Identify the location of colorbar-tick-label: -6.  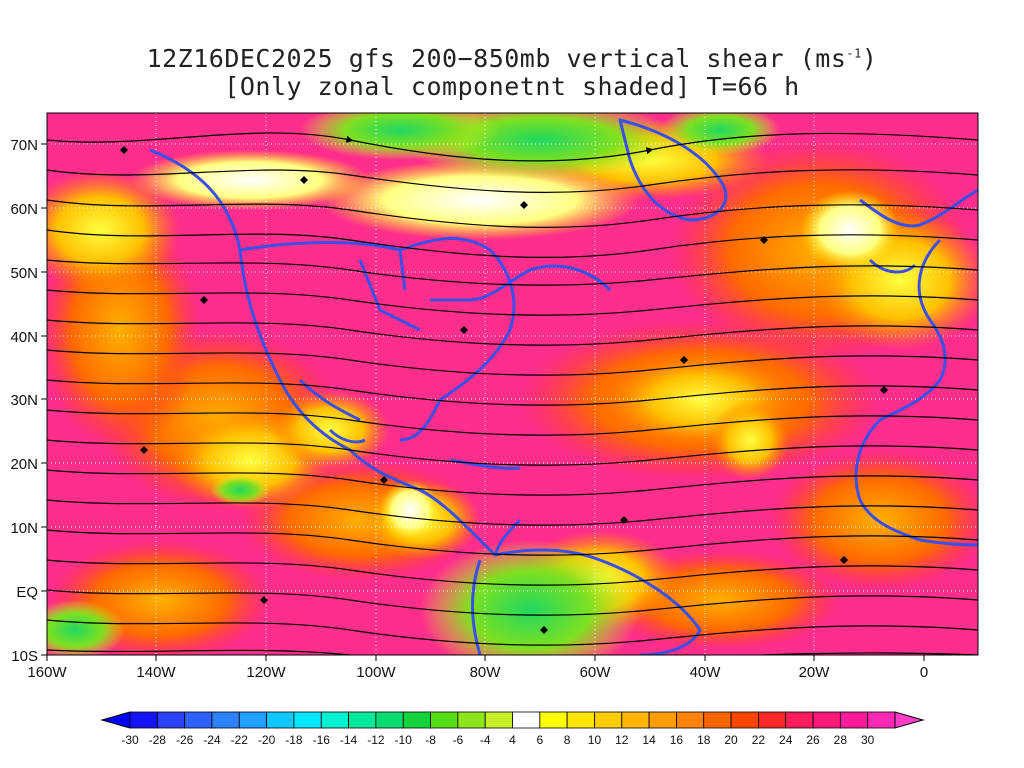
(458, 740).